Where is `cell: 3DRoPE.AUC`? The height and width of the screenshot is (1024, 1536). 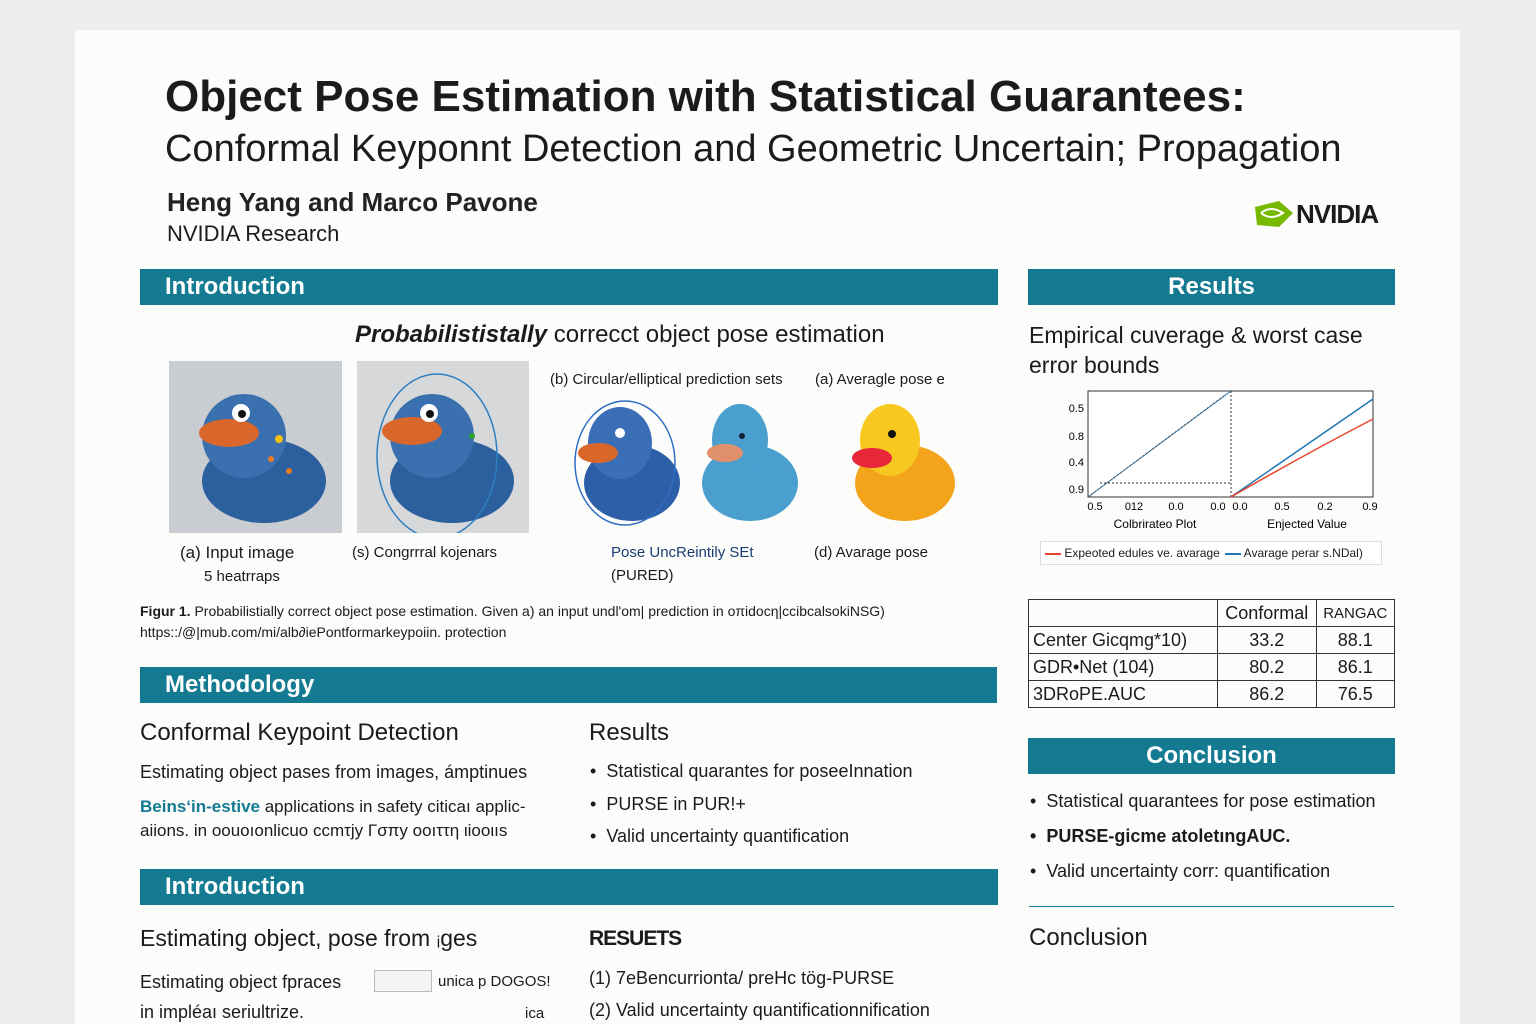
cell: 3DRoPE.AUC is located at coordinates (1123, 694).